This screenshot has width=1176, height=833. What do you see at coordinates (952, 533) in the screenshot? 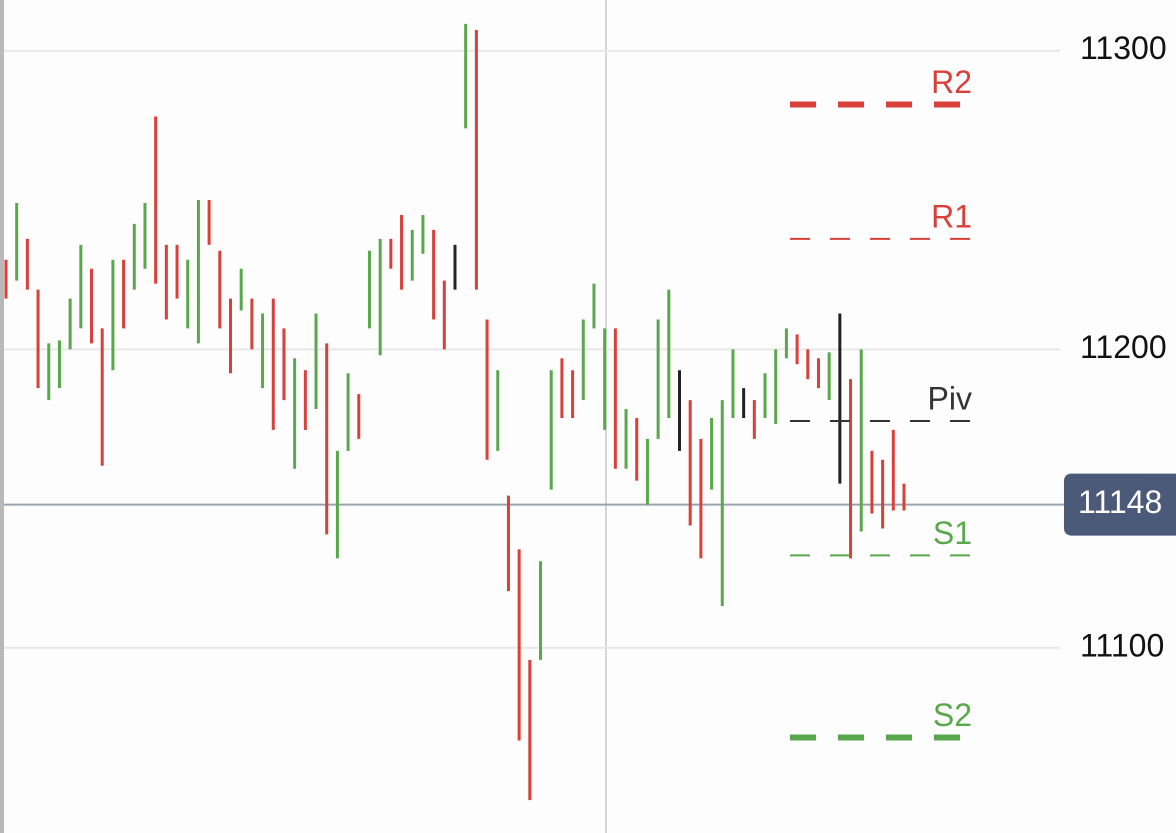
I see `pivot-label: S1` at bounding box center [952, 533].